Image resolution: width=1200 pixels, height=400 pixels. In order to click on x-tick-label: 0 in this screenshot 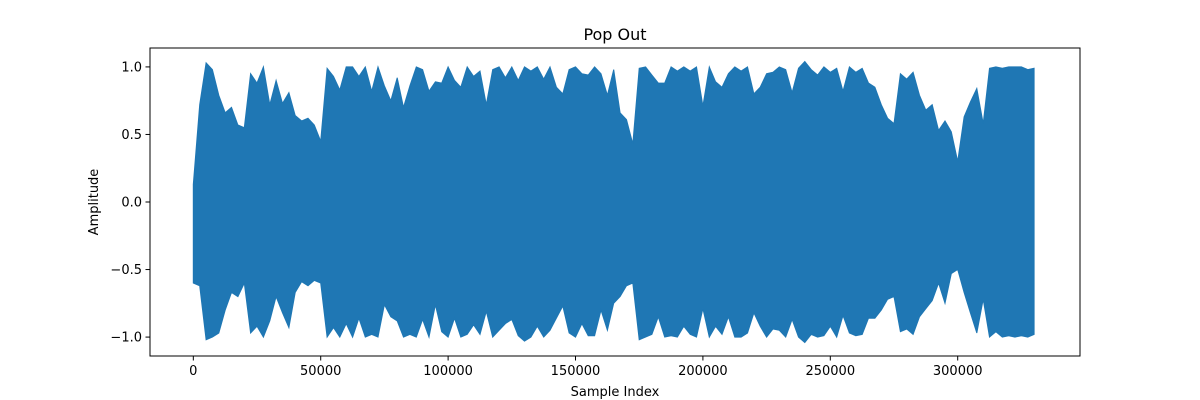, I will do `click(193, 371)`.